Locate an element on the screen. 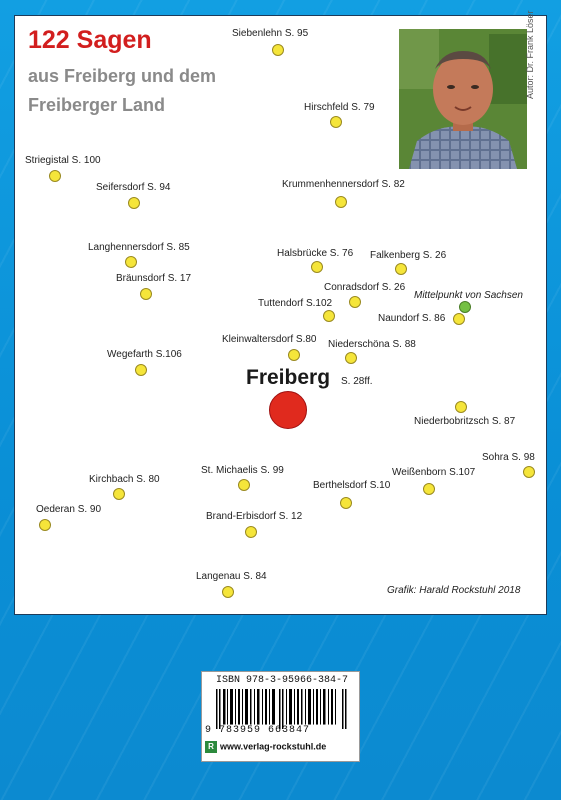 The image size is (561, 800). author-credit: Autor: Dr. Frank Löser is located at coordinates (530, 54).